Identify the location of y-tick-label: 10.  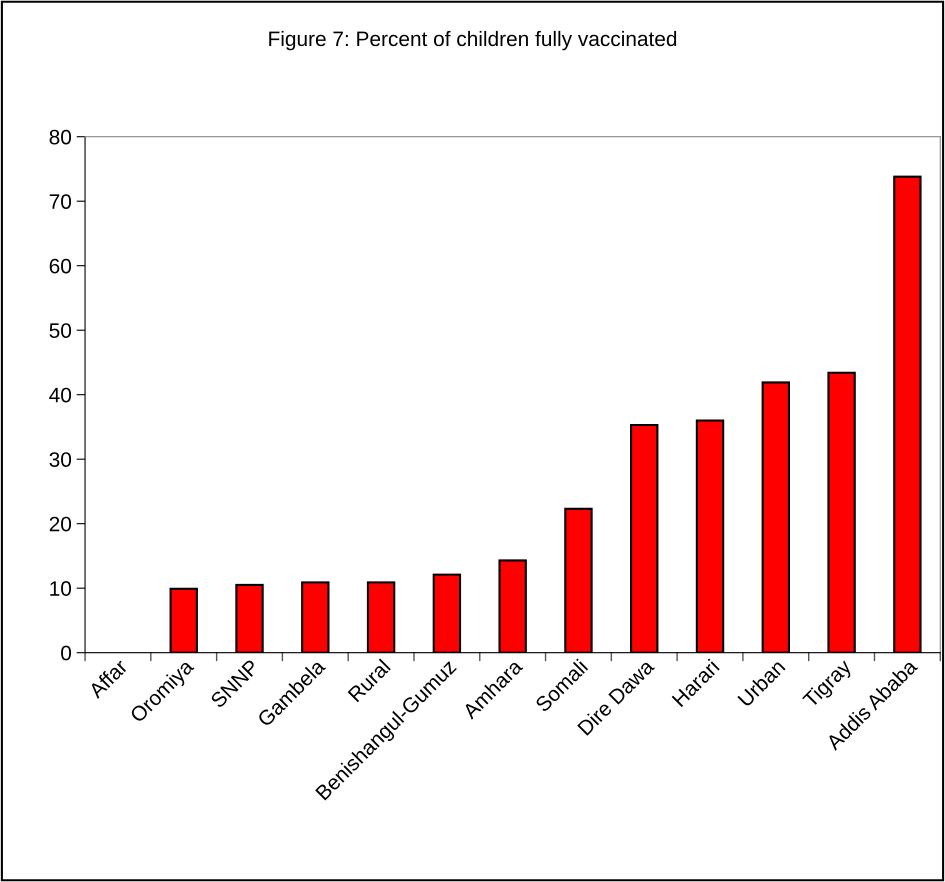
(61, 588).